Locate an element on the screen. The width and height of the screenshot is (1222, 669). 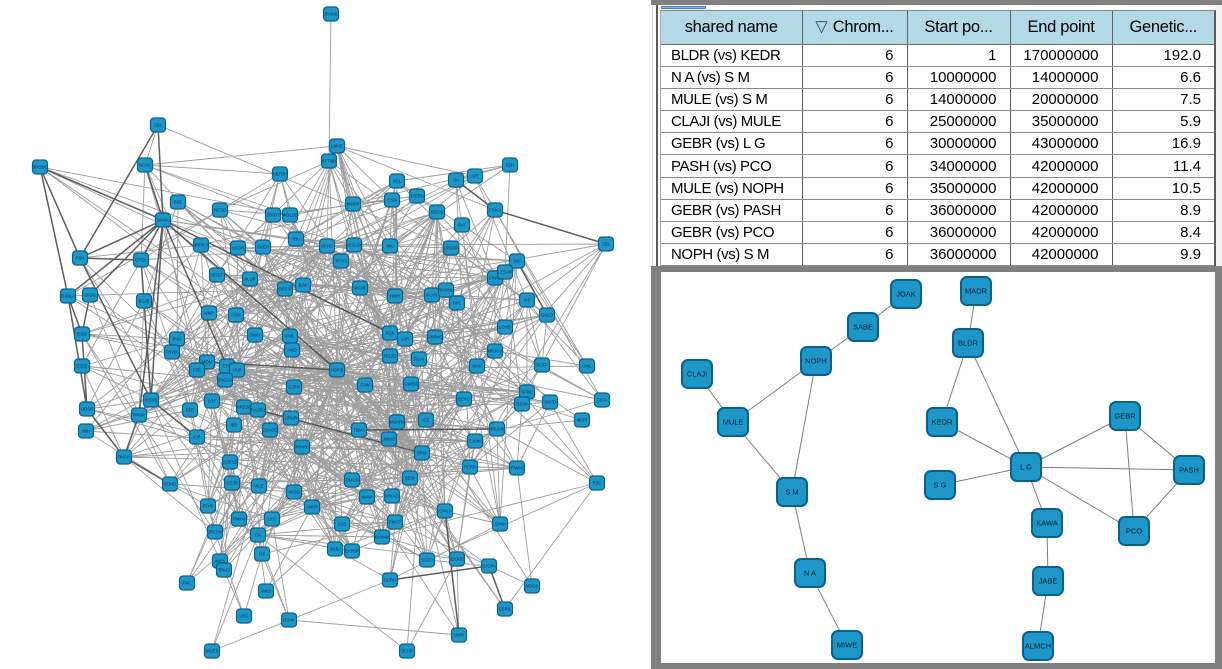
svg-text: CII is located at coordinates (257, 535).